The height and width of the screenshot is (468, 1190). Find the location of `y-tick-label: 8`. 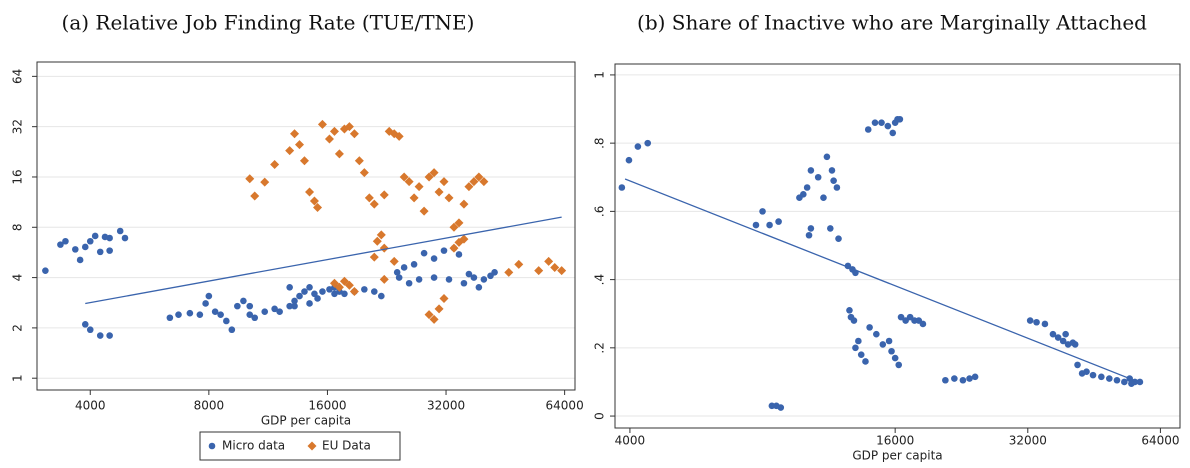

y-tick-label: 8 is located at coordinates (18, 227).